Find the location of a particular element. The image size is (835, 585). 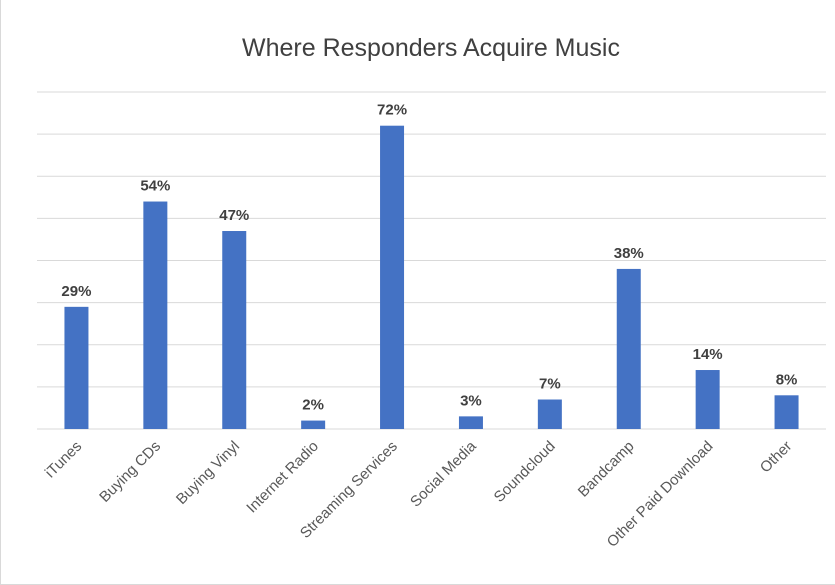

data-label: 3% is located at coordinates (471, 400).